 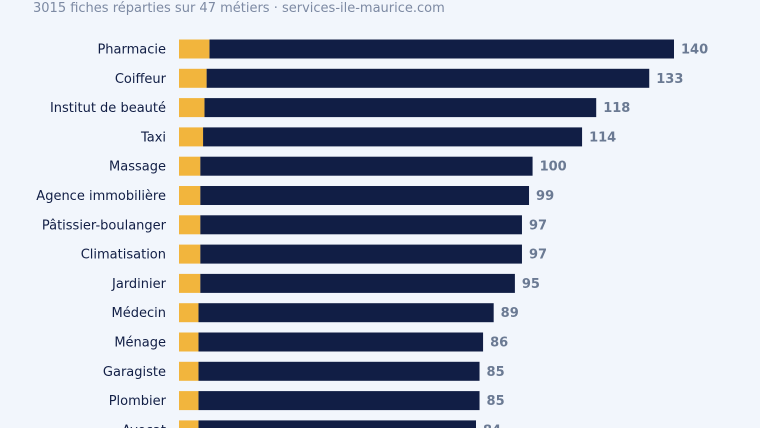 What do you see at coordinates (616, 108) in the screenshot?
I see `value-label: 118` at bounding box center [616, 108].